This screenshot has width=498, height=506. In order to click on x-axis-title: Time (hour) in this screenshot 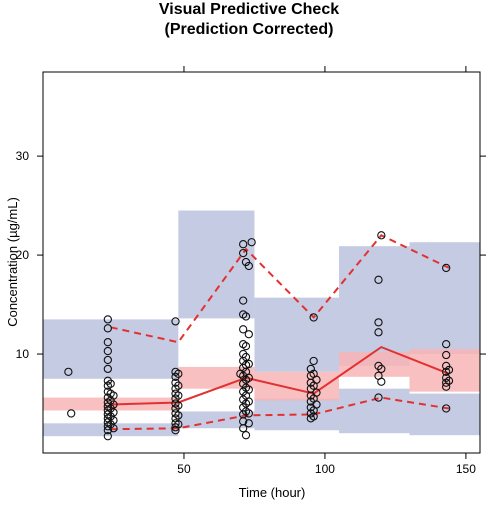, I will do `click(272, 492)`.